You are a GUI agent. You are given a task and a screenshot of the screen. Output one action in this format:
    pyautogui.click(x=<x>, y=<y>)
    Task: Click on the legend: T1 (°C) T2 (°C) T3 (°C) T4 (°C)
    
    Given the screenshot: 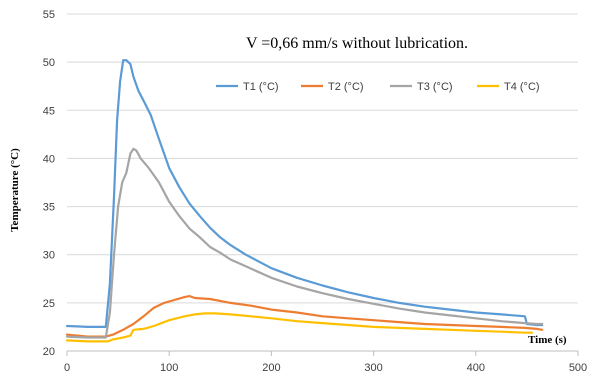 What is the action you would take?
    pyautogui.click(x=378, y=87)
    